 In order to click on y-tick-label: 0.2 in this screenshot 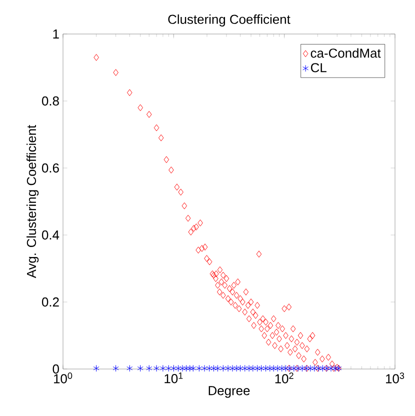, I will do `click(50, 302)`.